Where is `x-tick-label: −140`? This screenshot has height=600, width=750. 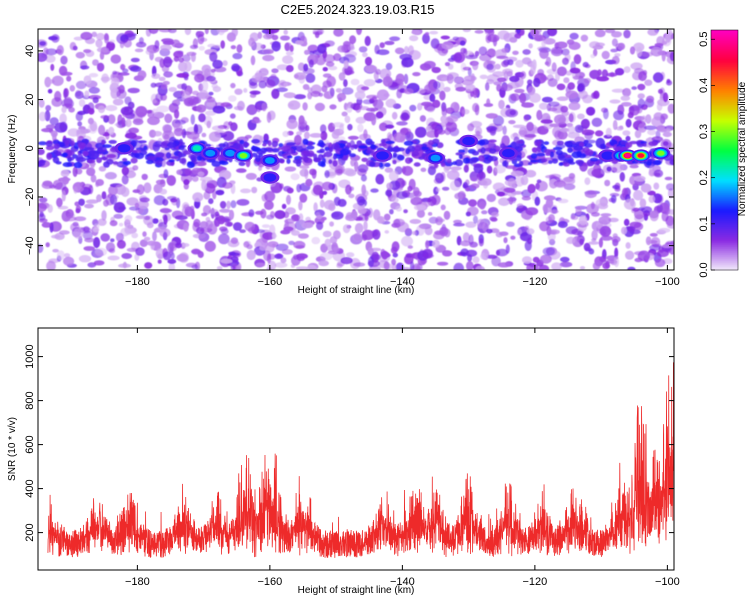
x-tick-label: −140 is located at coordinates (402, 282).